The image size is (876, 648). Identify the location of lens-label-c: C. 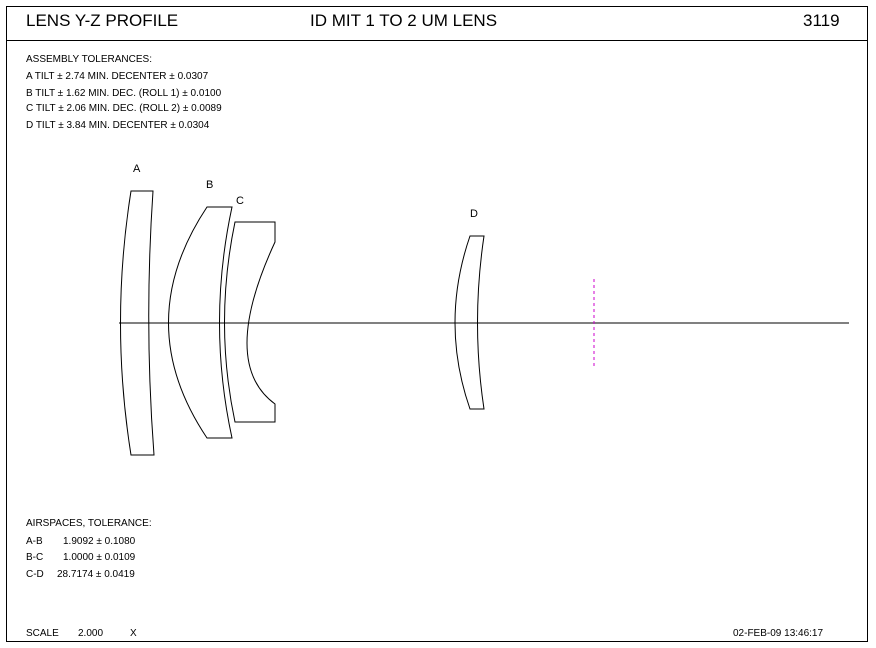
(240, 201).